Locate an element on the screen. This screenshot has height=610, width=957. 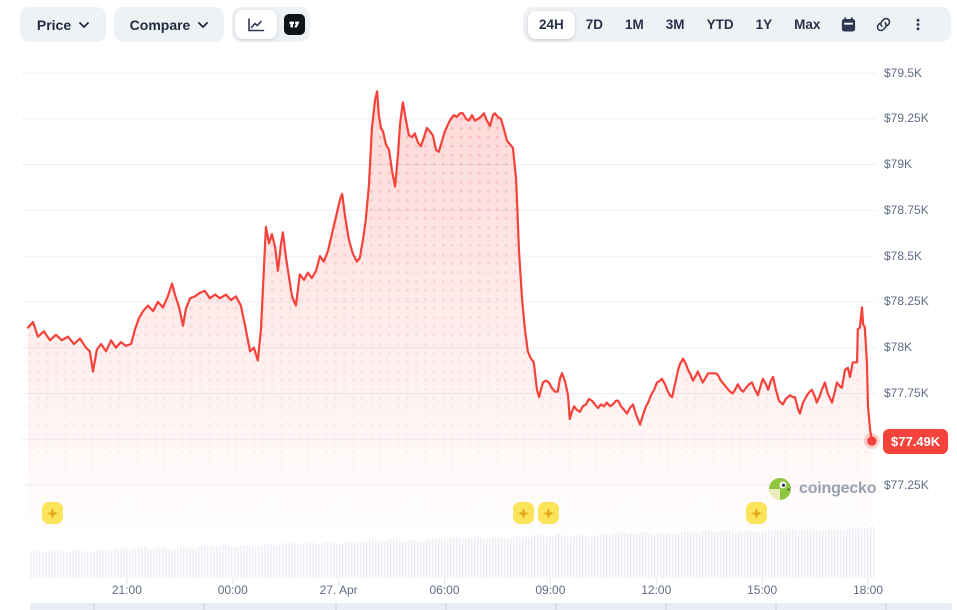
compare-dropdown-button: Compare is located at coordinates (169, 24).